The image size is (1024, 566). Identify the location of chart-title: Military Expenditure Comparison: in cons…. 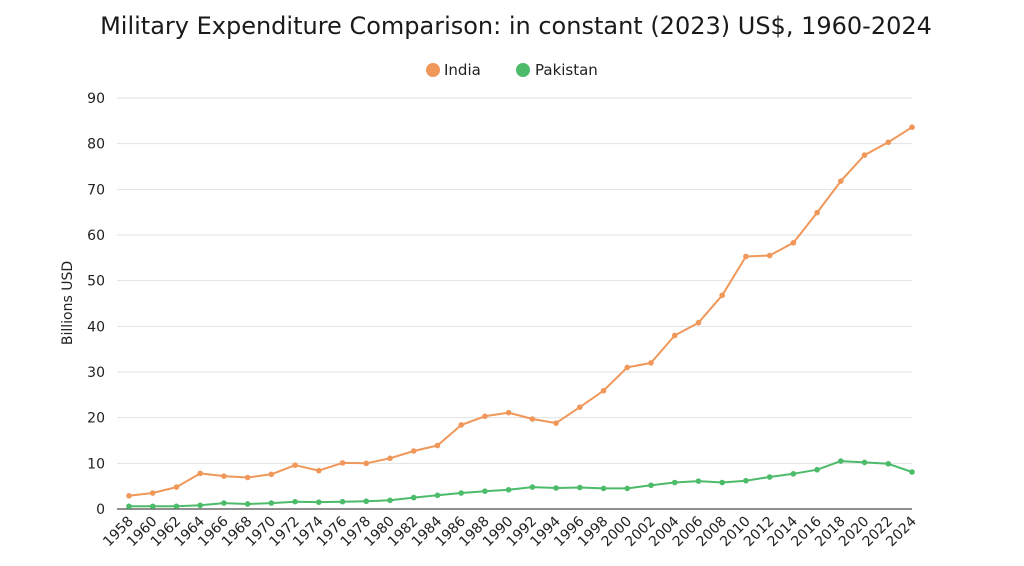
(516, 26).